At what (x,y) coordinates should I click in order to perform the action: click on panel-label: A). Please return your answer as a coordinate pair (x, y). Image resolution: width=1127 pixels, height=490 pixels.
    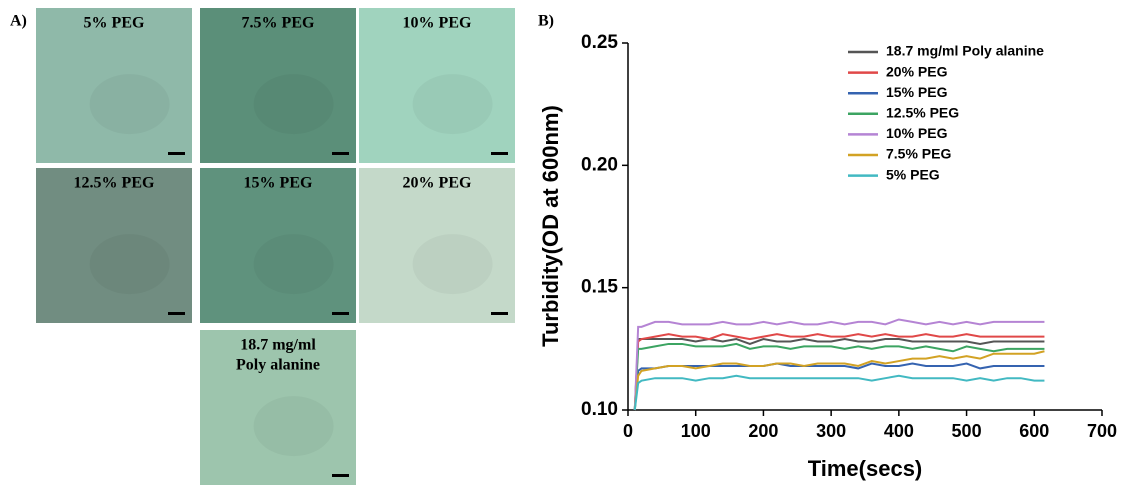
    Looking at the image, I should click on (18, 21).